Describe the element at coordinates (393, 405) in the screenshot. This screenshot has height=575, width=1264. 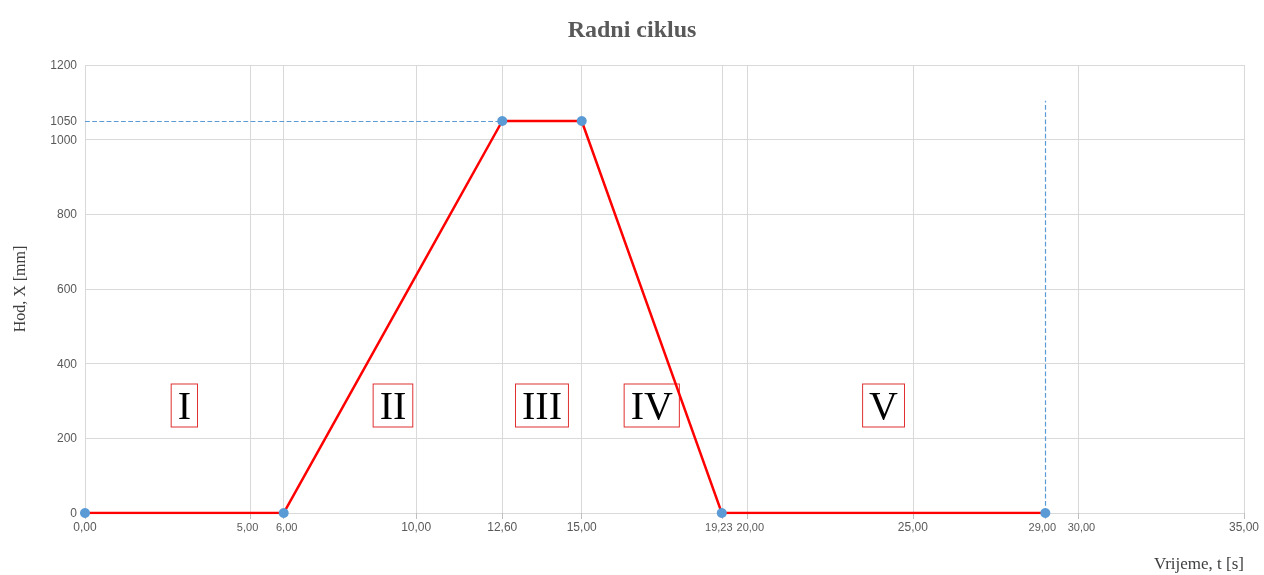
I see `annotation: II` at that location.